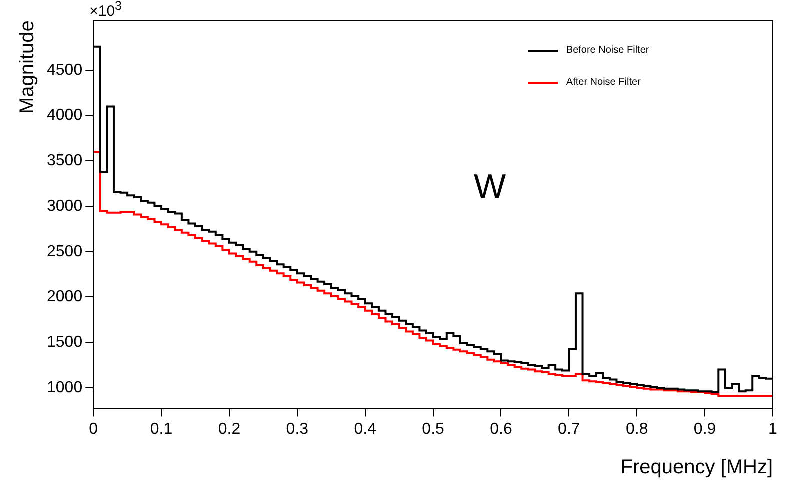 This screenshot has width=791, height=496. What do you see at coordinates (608, 50) in the screenshot?
I see `legend-label: Before Noise Filter` at bounding box center [608, 50].